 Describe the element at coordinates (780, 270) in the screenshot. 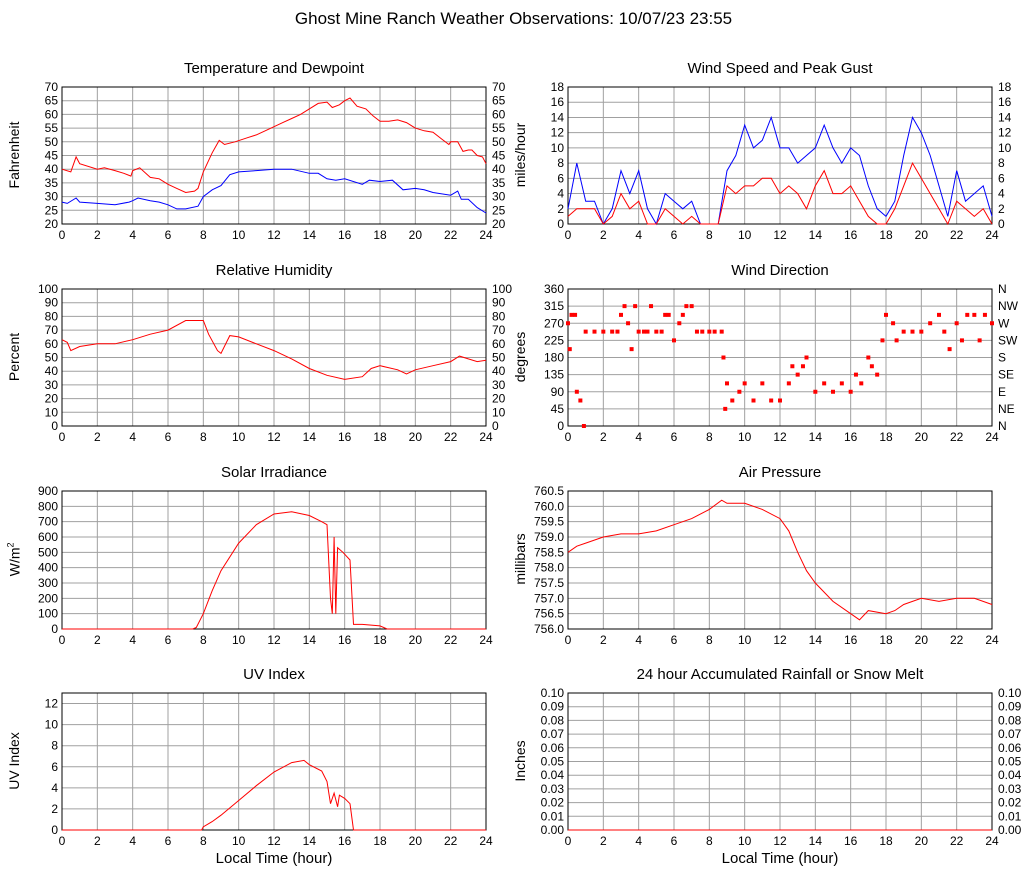

I see `chart-title: Wind Direction` at that location.